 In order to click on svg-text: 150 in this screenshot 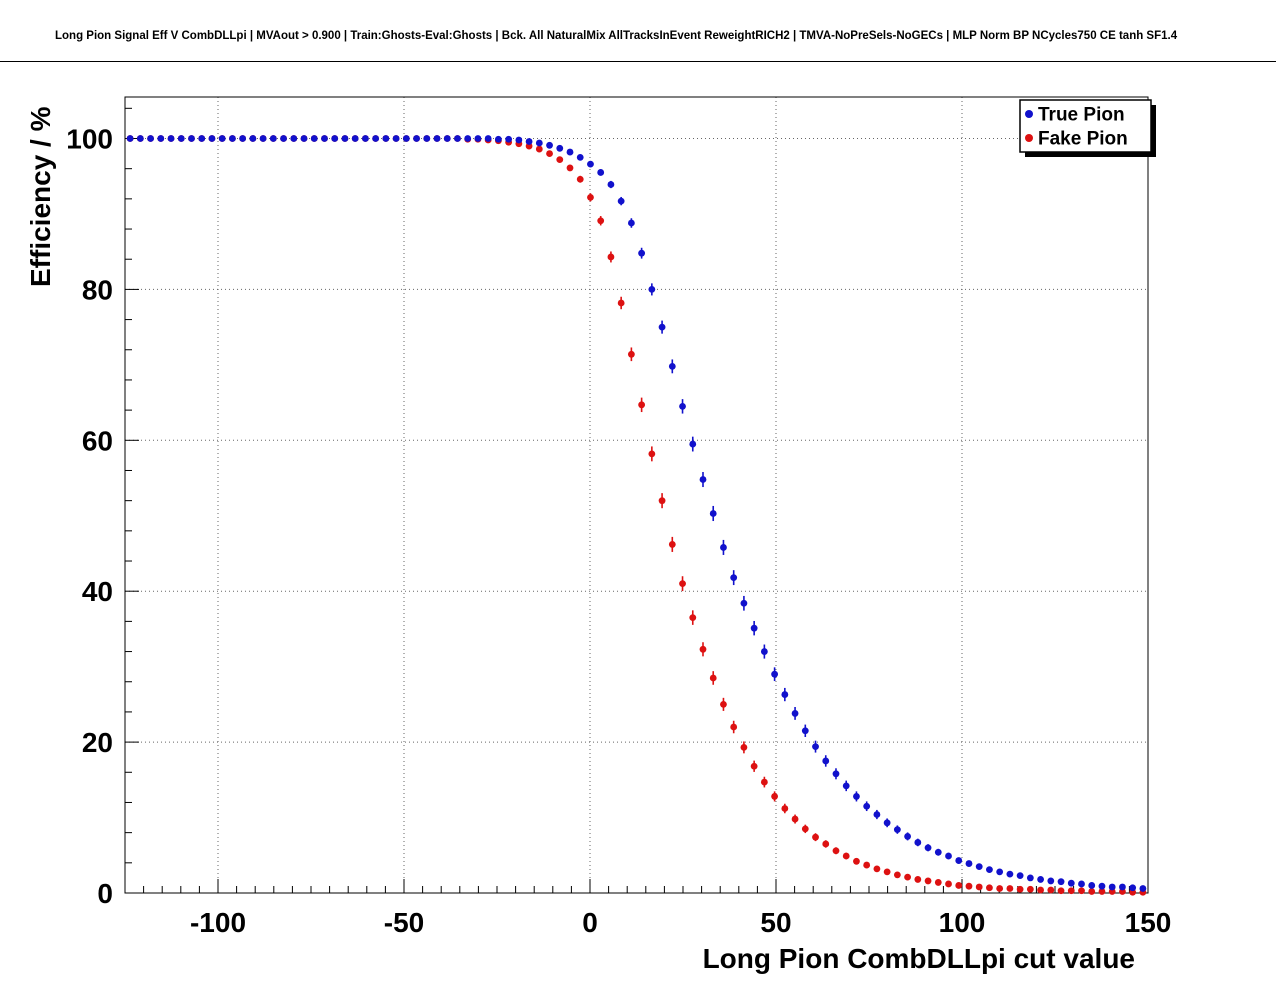, I will do `click(1148, 922)`.